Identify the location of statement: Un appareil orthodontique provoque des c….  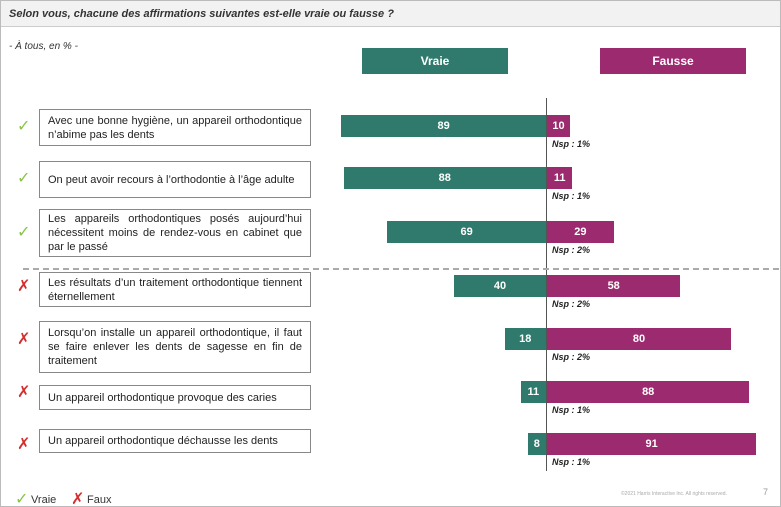
(175, 397).